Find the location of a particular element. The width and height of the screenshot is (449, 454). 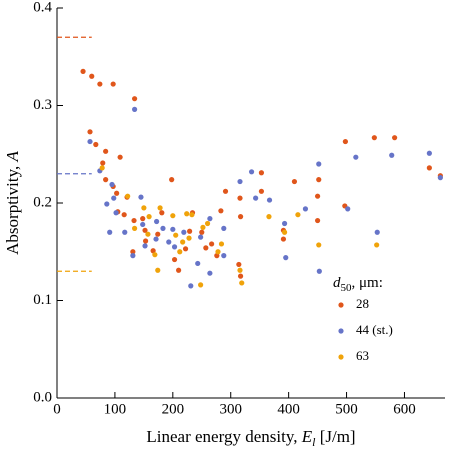

y-tick-label: 0.2 is located at coordinates (42, 202).